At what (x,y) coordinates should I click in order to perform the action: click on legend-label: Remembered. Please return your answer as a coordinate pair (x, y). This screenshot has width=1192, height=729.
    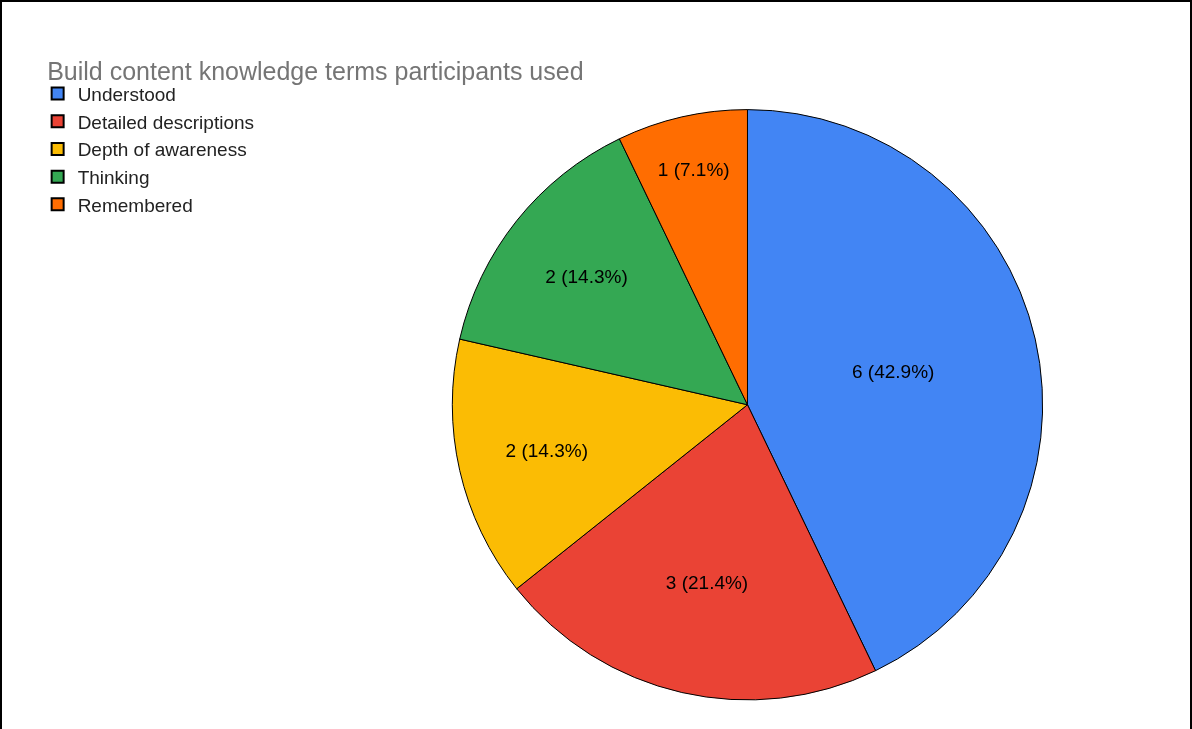
    Looking at the image, I should click on (135, 205).